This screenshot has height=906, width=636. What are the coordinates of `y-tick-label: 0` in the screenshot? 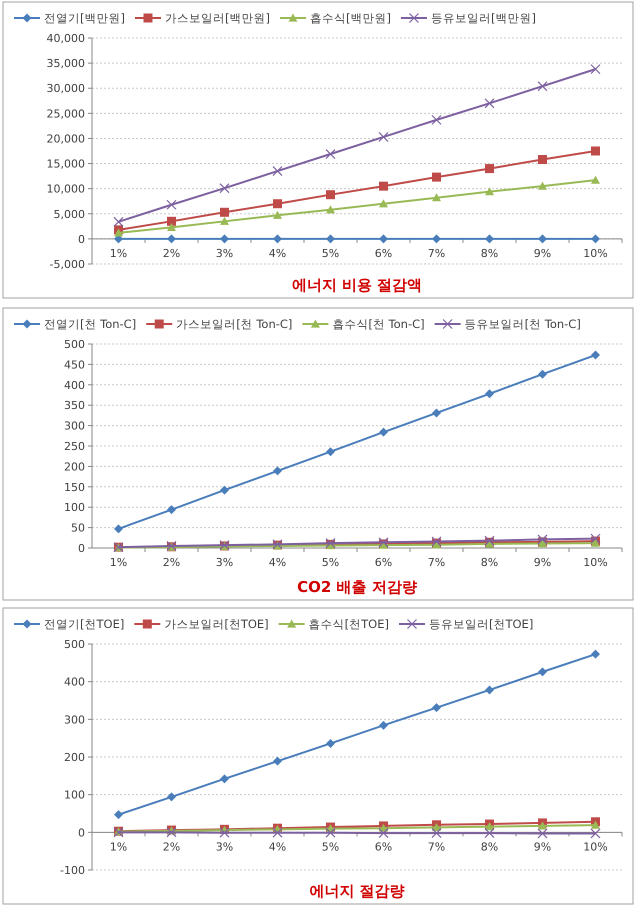 It's located at (81, 833).